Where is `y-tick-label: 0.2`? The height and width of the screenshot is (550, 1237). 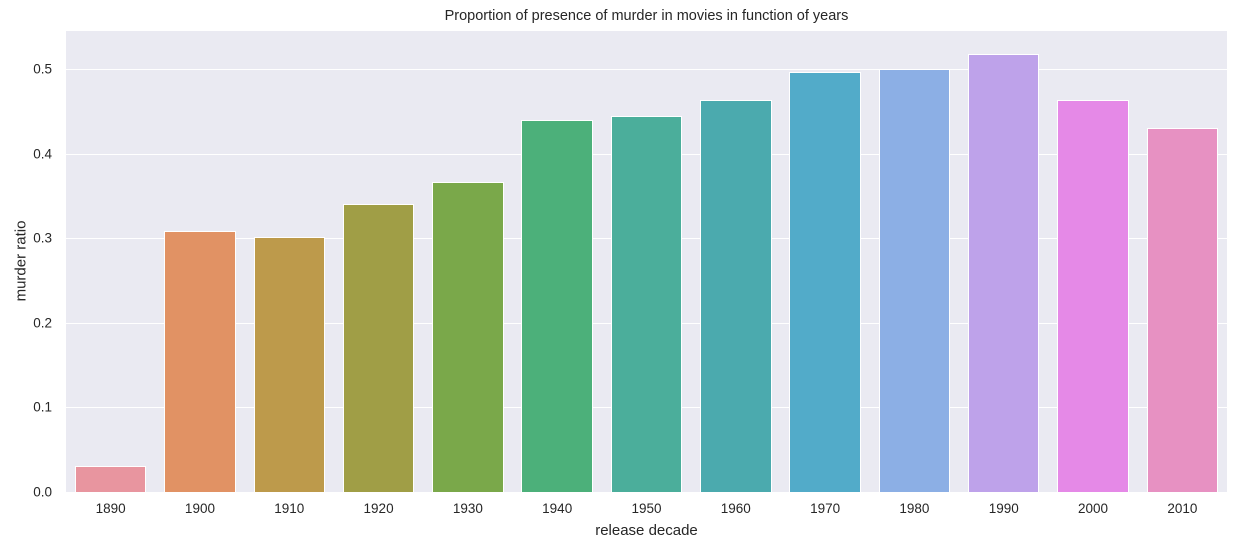
y-tick-label: 0.2 is located at coordinates (42, 323).